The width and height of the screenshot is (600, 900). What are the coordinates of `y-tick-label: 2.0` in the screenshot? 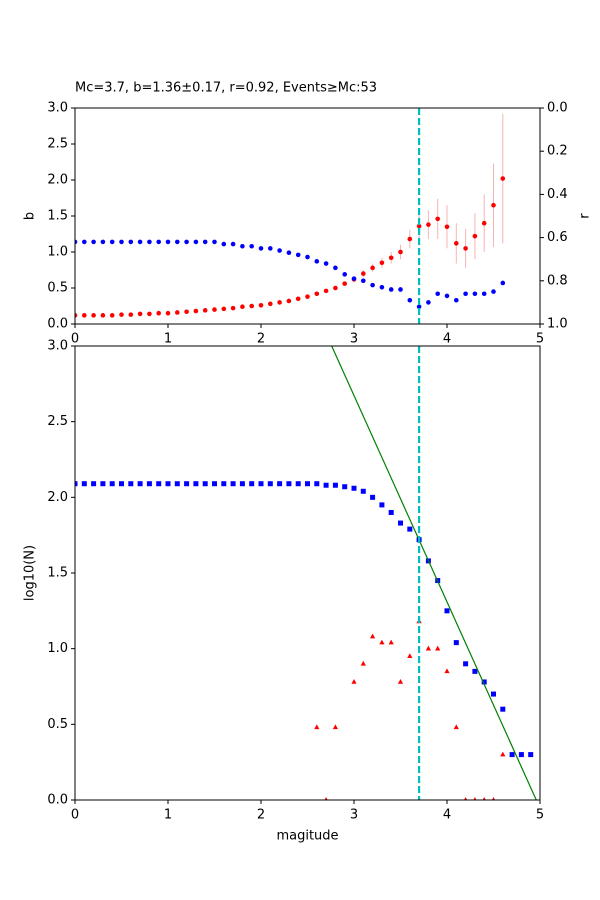 It's located at (57, 497).